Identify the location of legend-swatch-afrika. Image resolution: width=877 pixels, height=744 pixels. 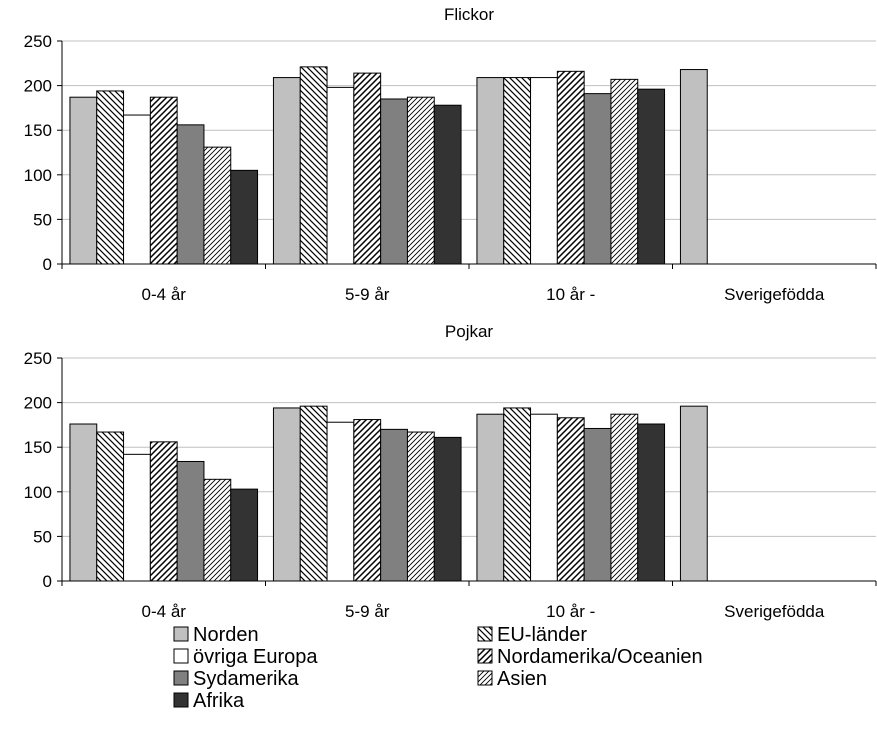
(181, 700).